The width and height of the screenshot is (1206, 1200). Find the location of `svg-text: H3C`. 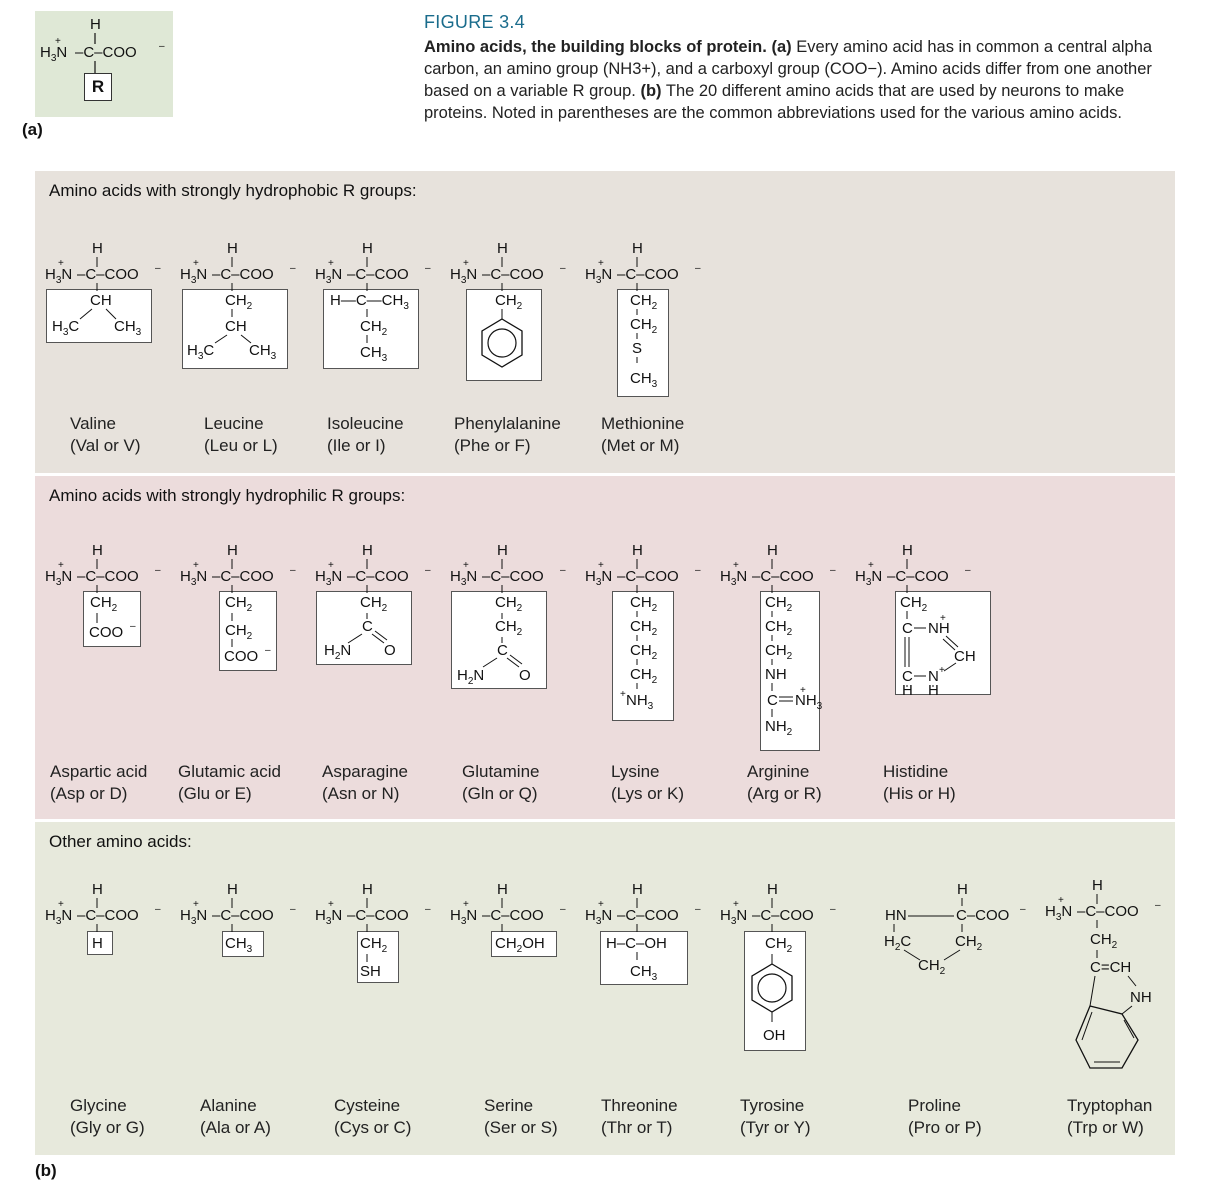

svg-text: H3C is located at coordinates (65, 328).